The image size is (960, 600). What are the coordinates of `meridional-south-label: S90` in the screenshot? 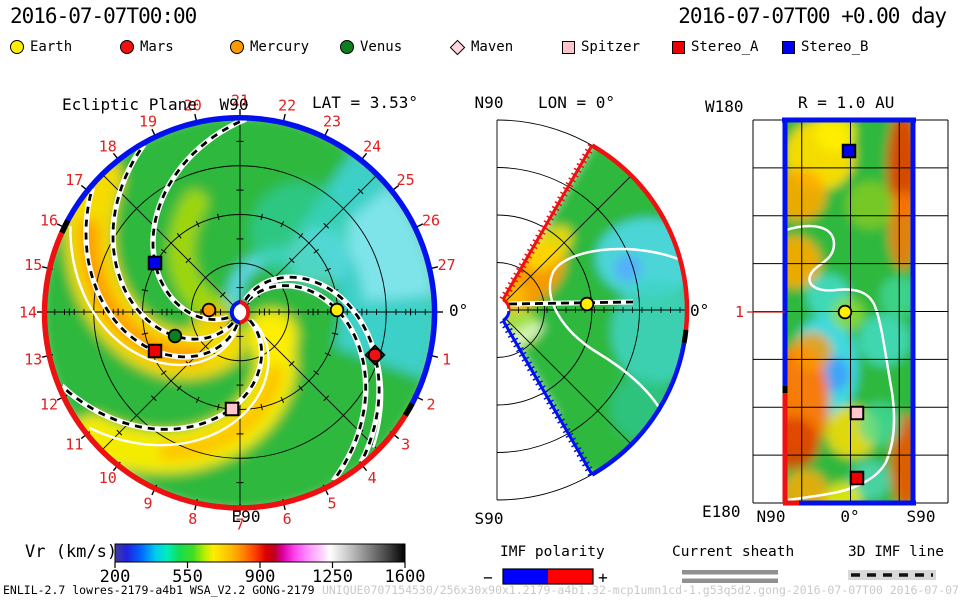 It's located at (489, 518).